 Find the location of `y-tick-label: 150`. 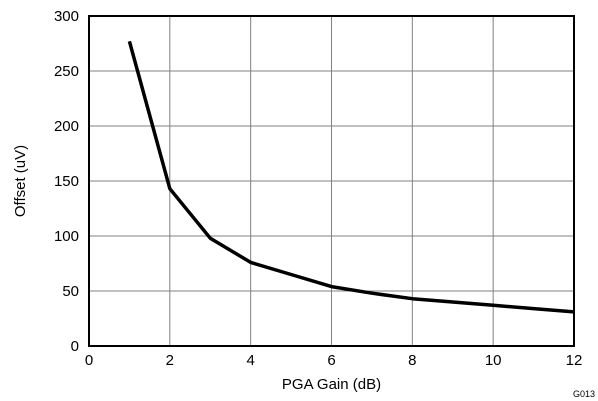

y-tick-label: 150 is located at coordinates (66, 181).